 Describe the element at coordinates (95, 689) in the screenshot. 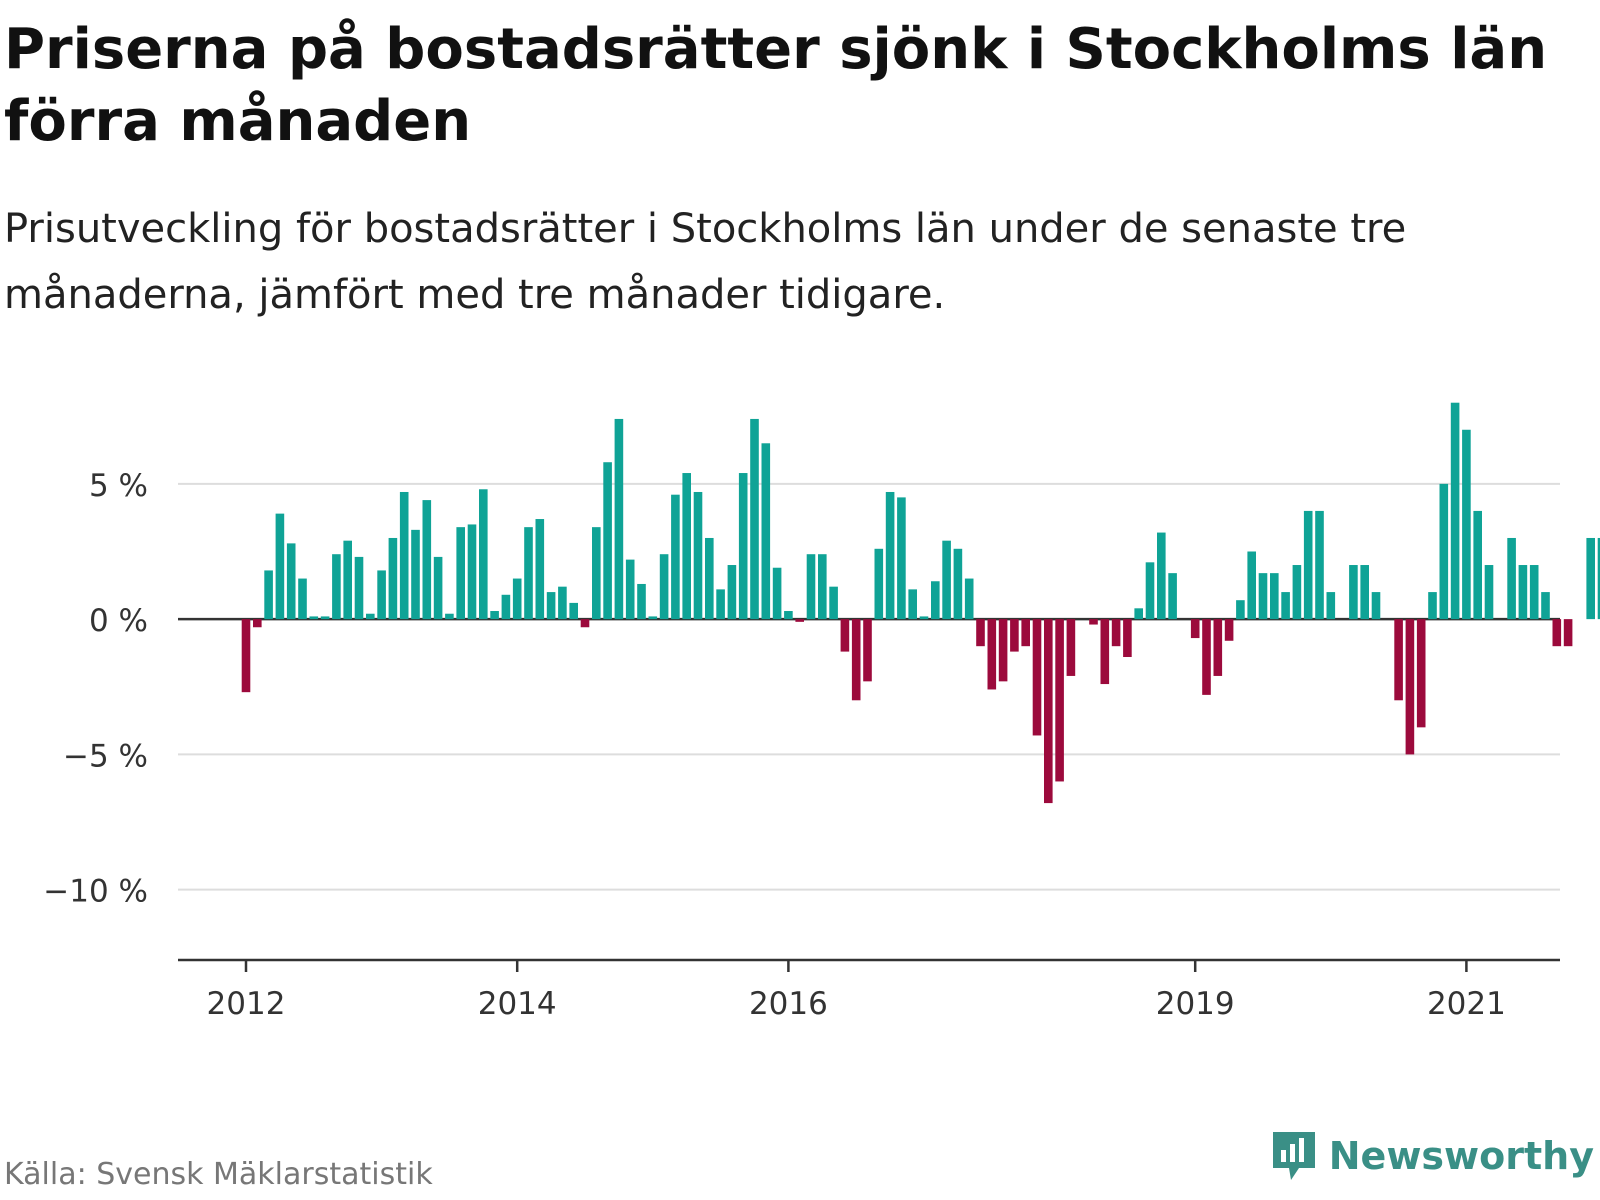

I see `y-axis-labels: 5 % 0 % −5 % −10 %` at that location.